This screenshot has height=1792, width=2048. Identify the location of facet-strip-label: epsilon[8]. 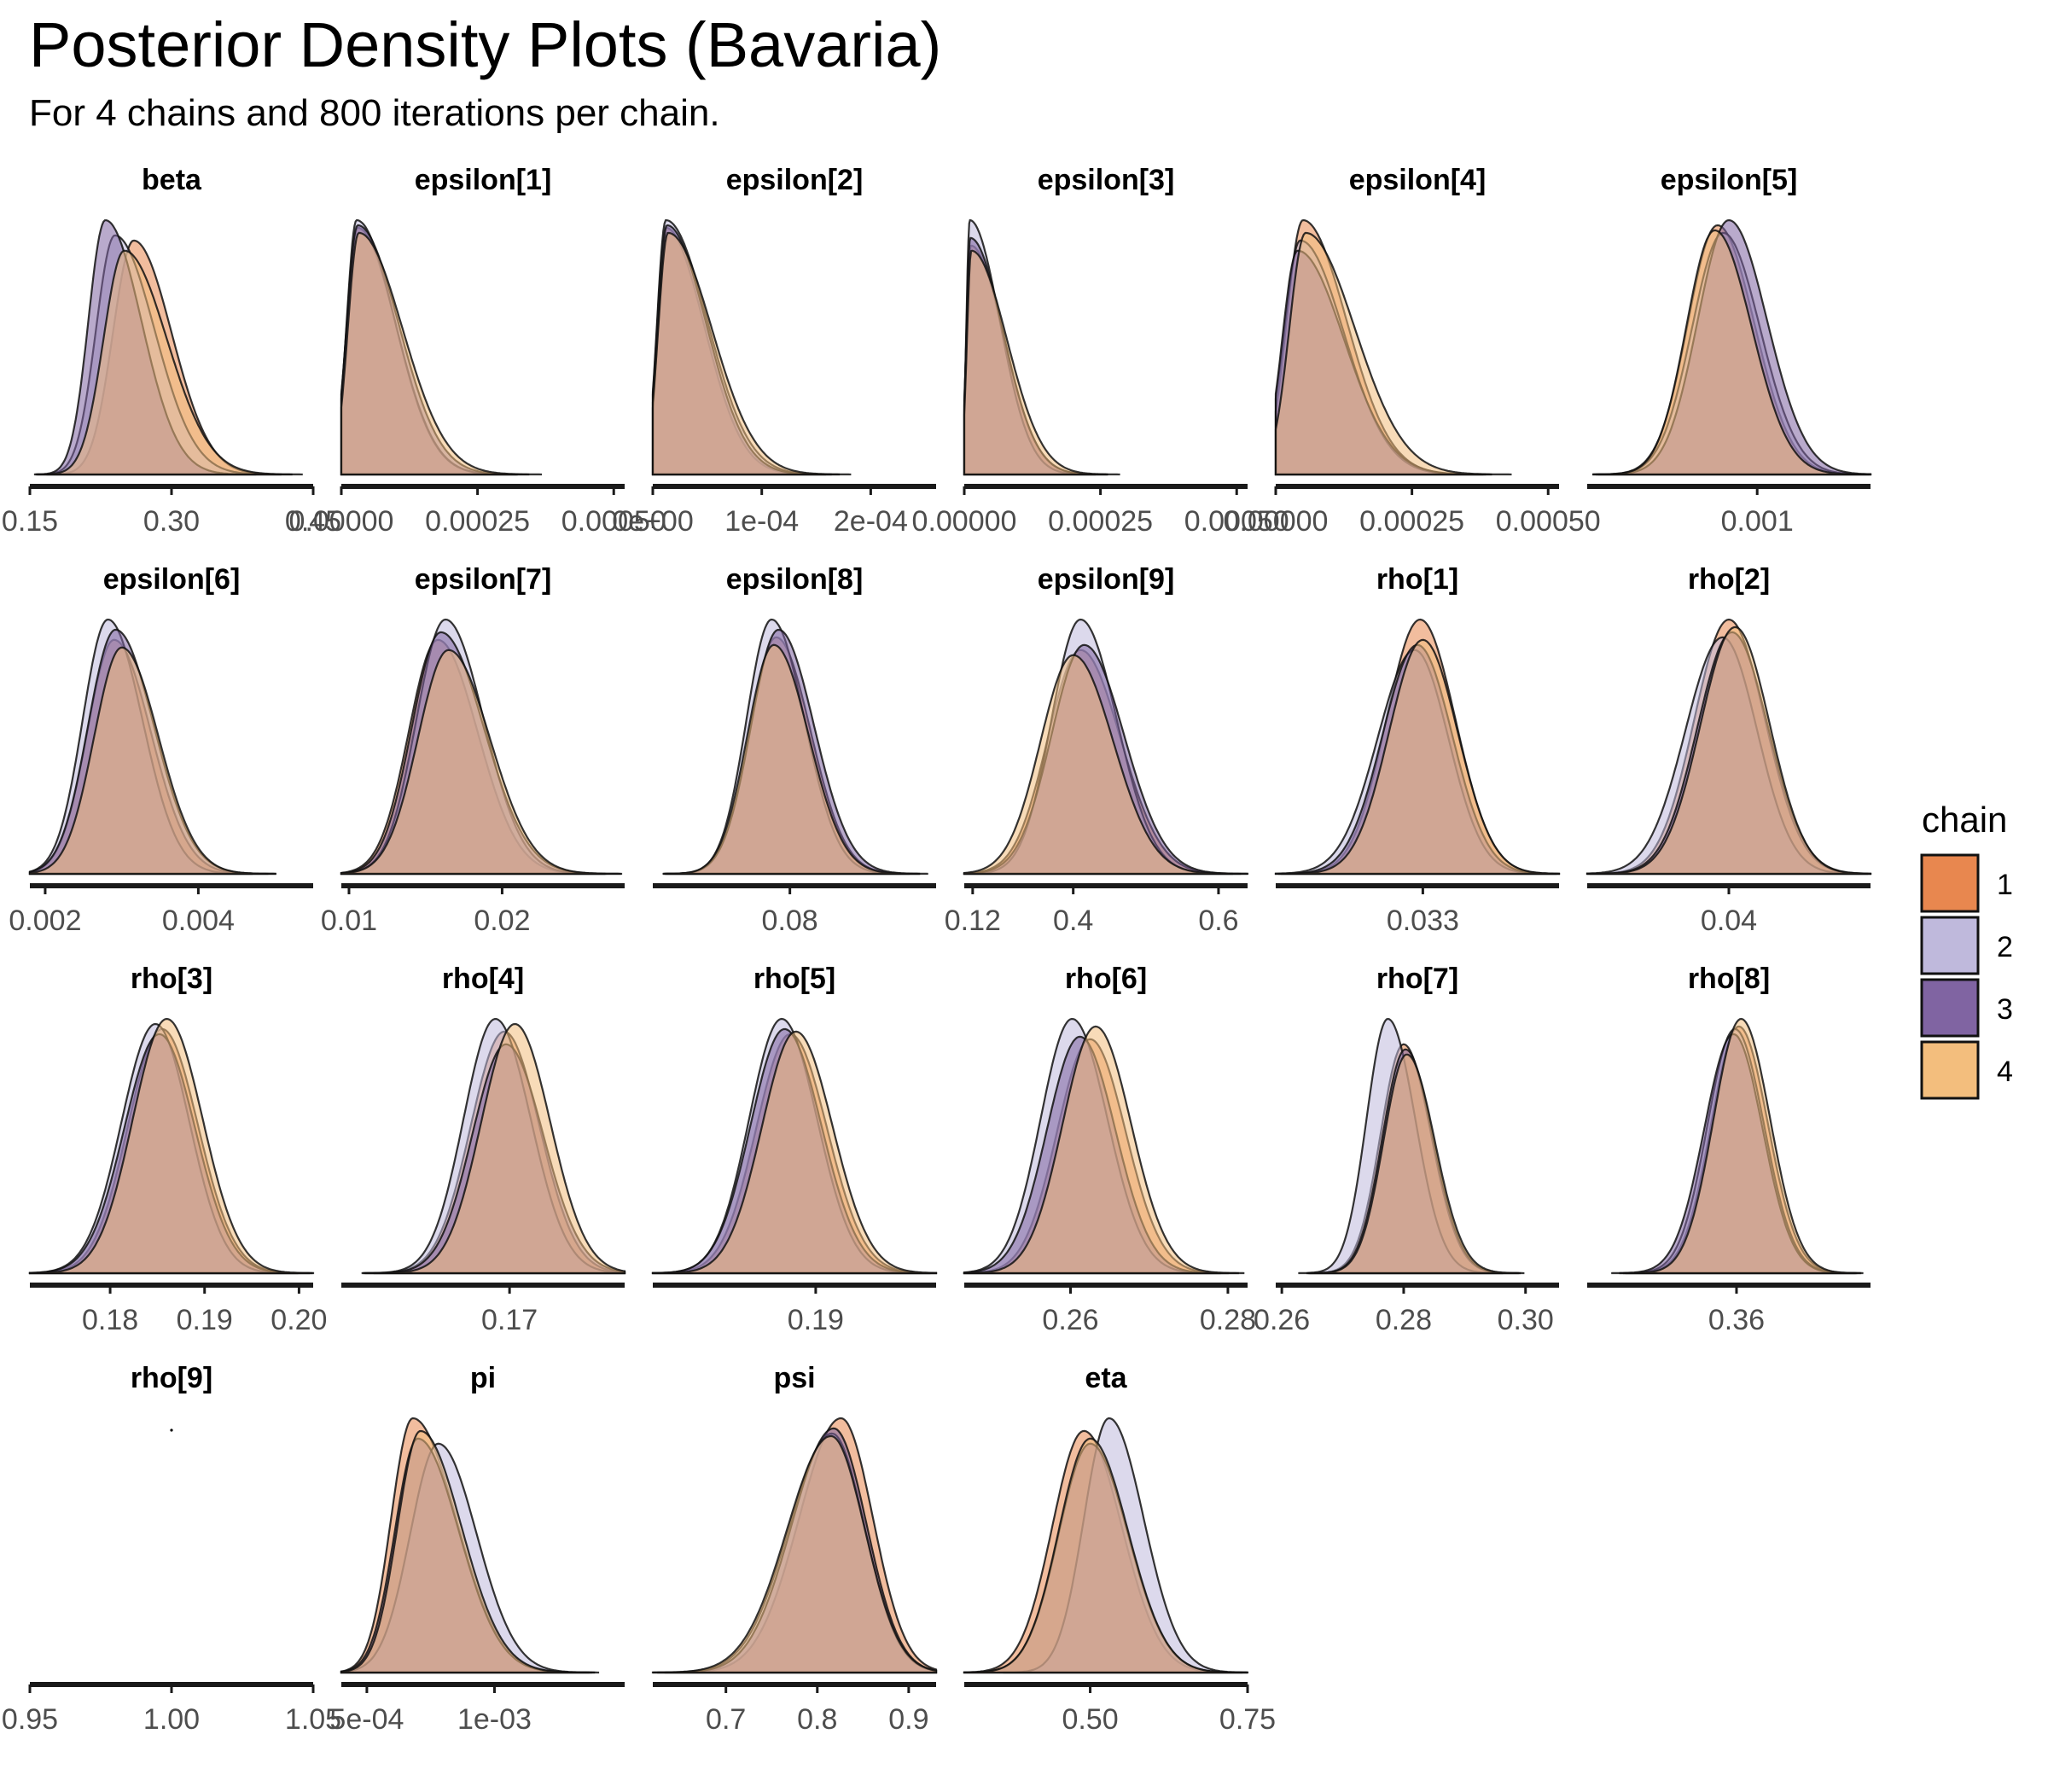
(795, 579).